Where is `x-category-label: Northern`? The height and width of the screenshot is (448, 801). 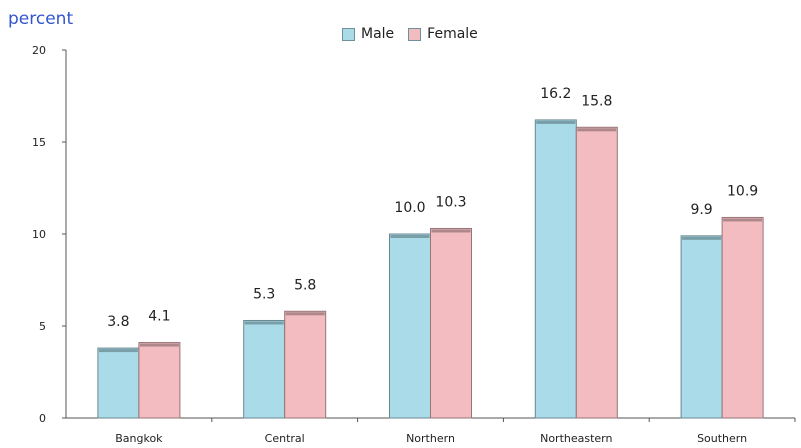
x-category-label: Northern is located at coordinates (430, 438).